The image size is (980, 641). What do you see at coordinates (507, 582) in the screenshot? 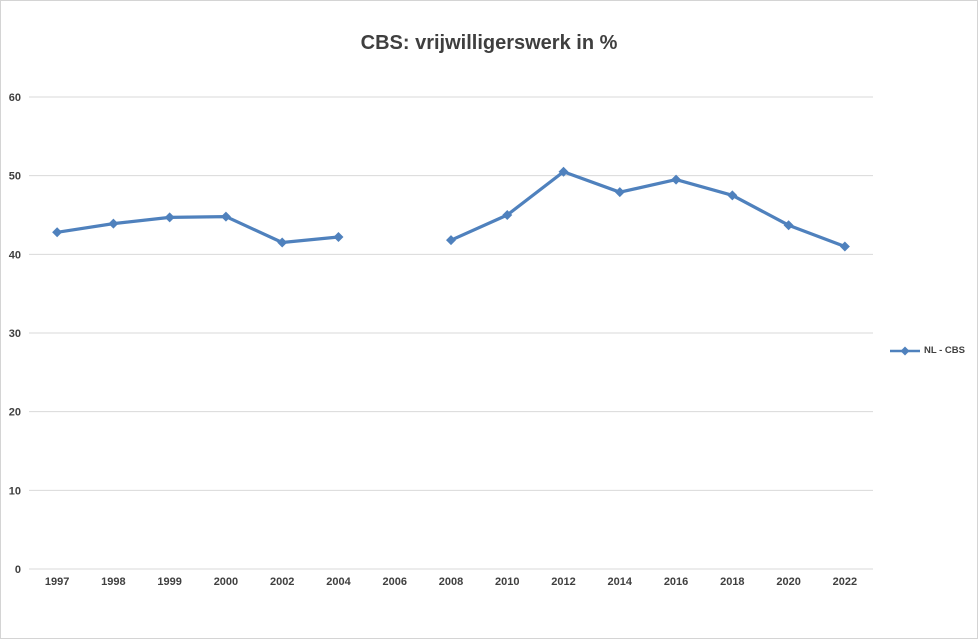
I see `x-tick-label: 2010` at bounding box center [507, 582].